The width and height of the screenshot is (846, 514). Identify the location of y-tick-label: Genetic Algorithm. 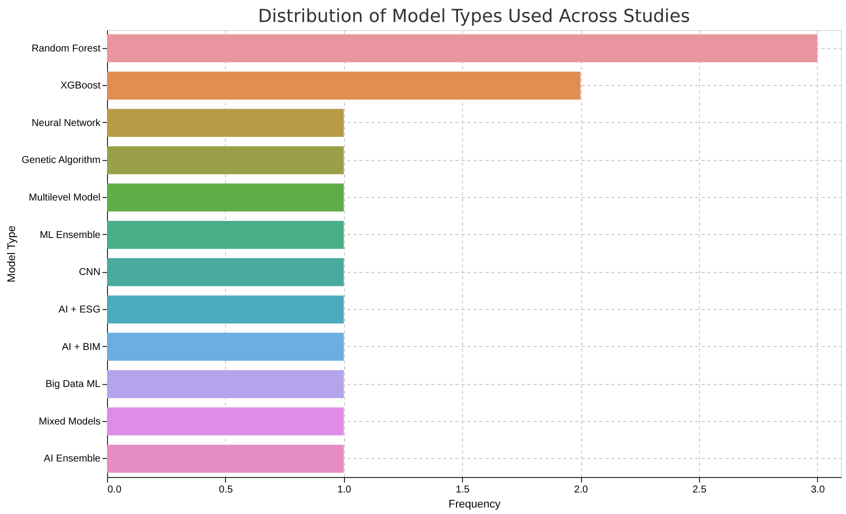
(61, 160).